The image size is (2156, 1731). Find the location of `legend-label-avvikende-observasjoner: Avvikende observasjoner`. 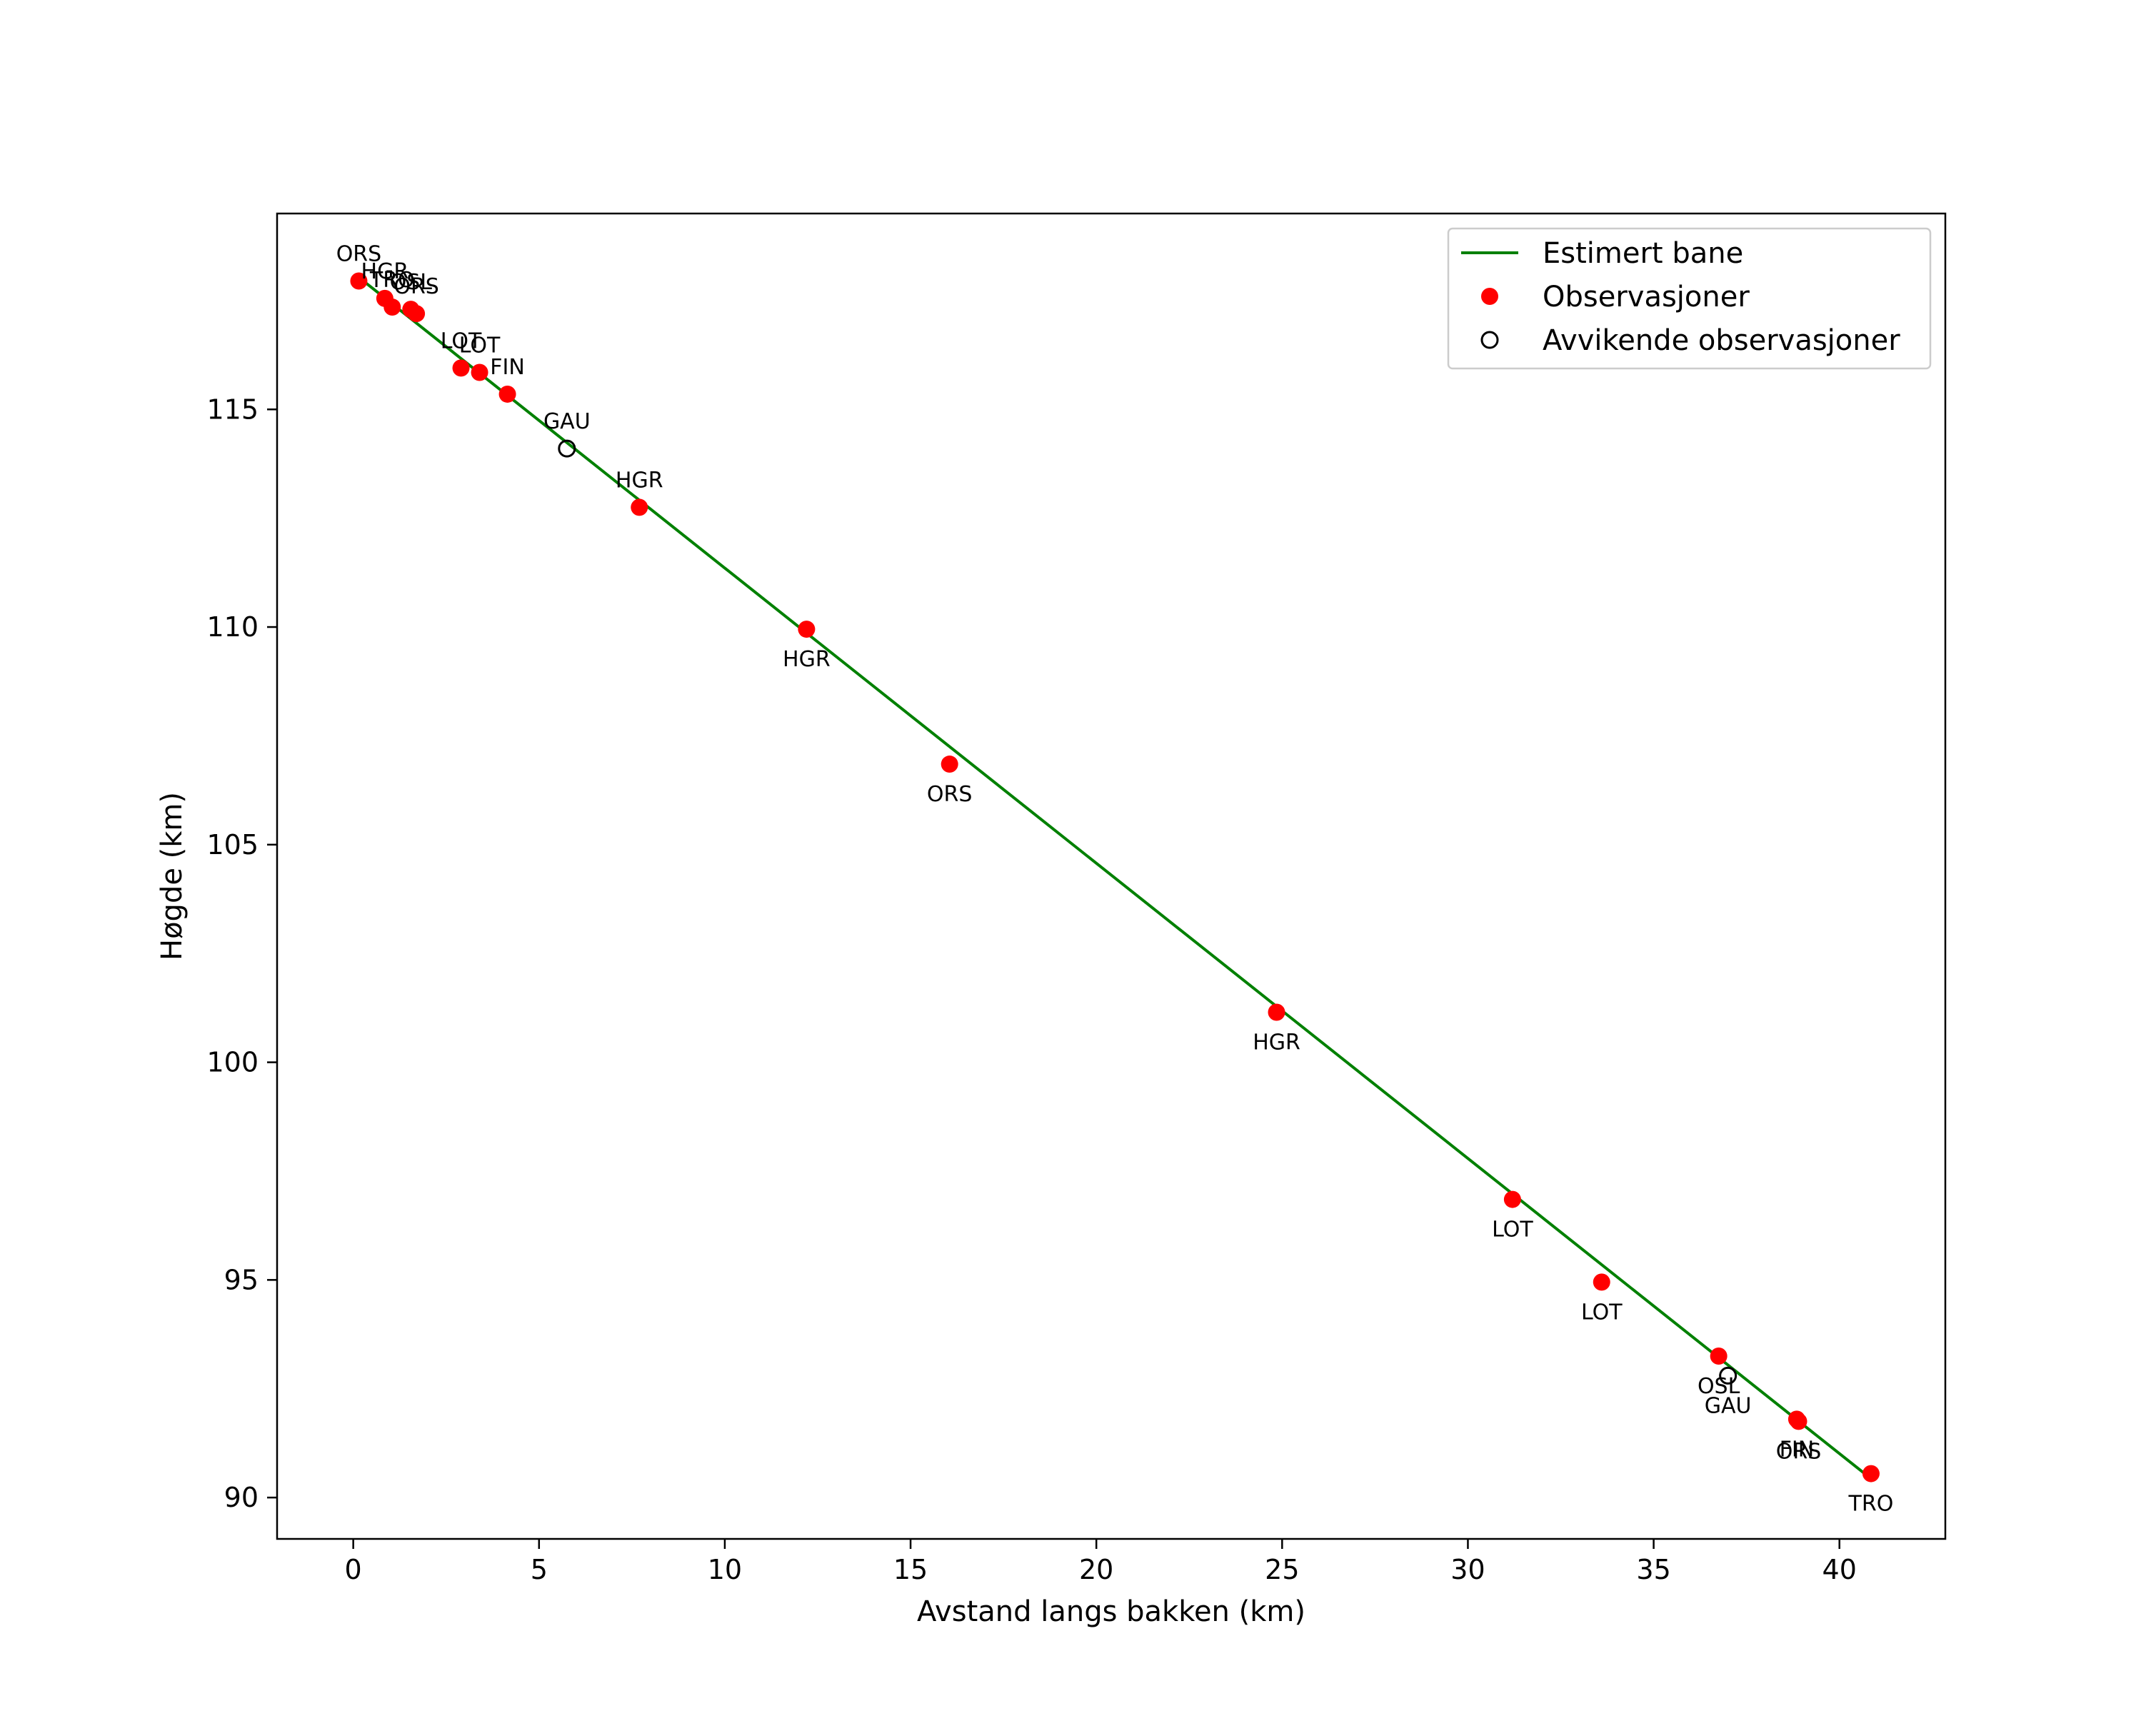

legend-label-avvikende-observasjoner: Avvikende observasjoner is located at coordinates (1721, 340).